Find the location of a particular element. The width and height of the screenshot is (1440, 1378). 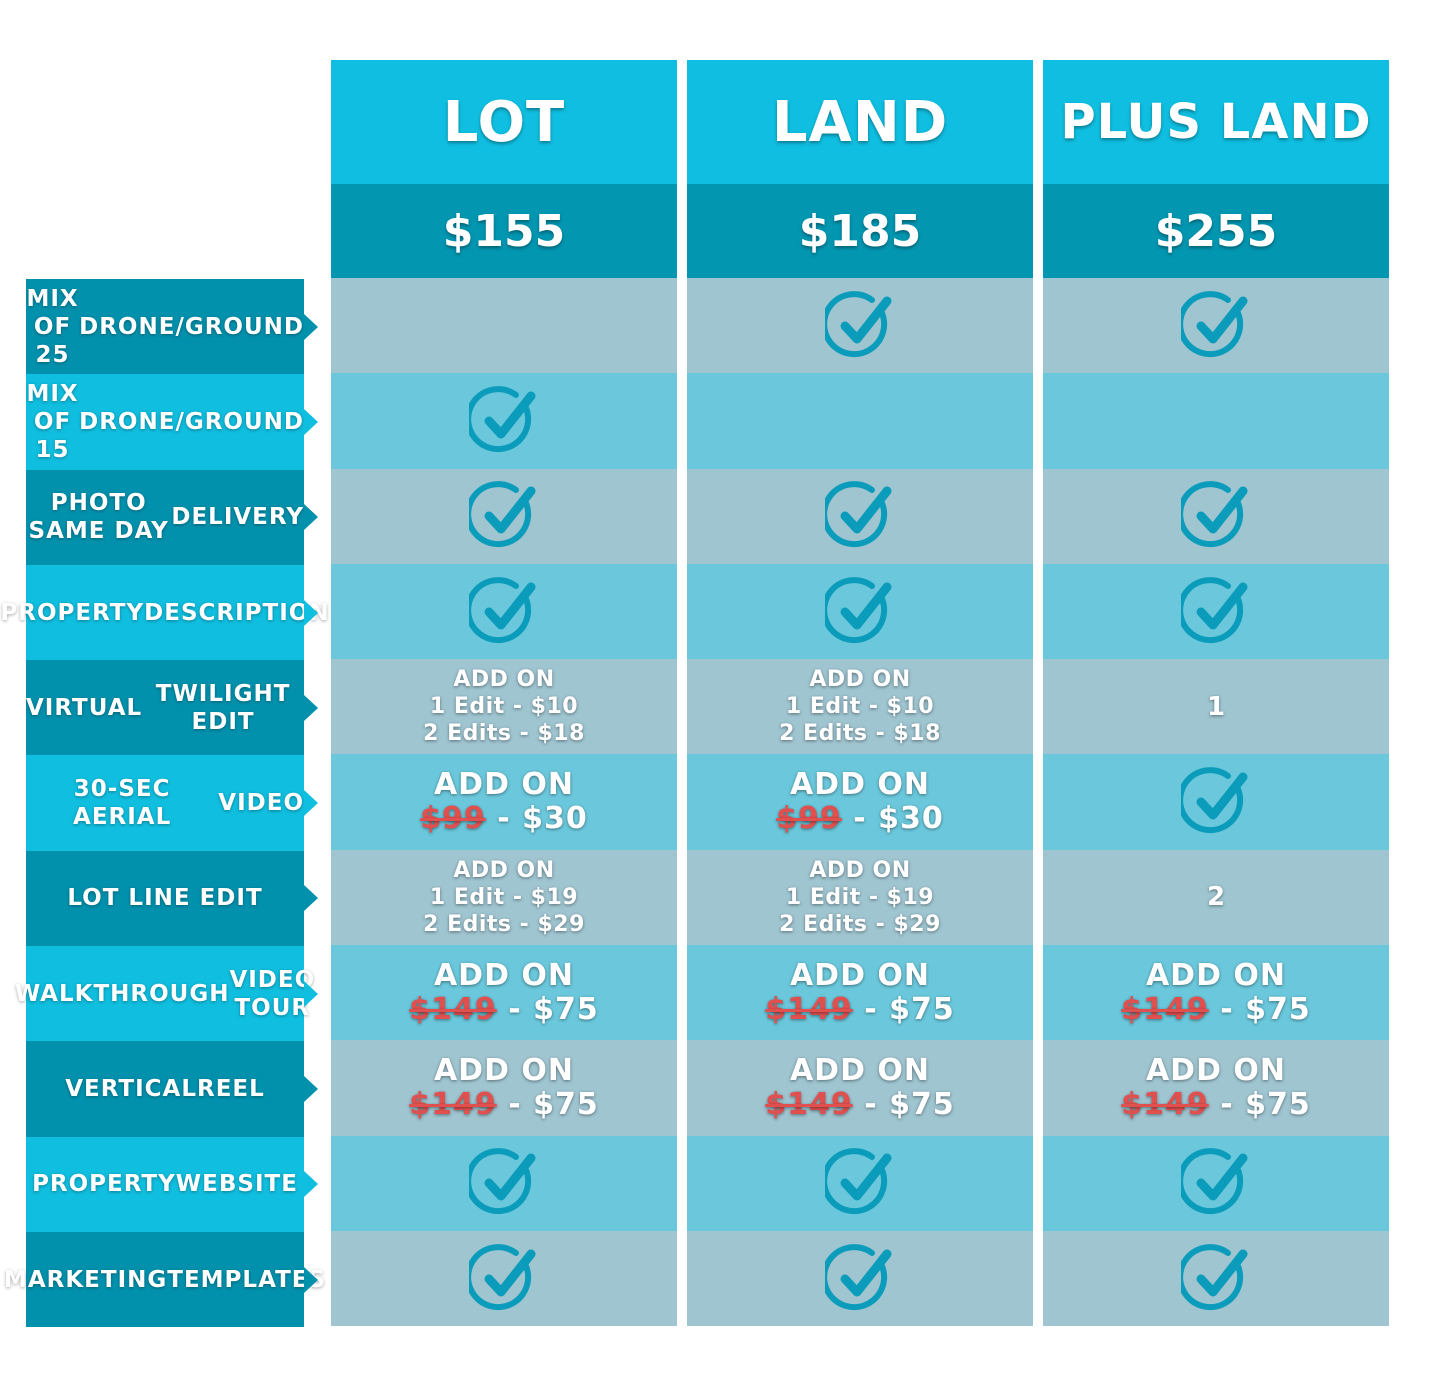

feature-label-line: TWILIGHT EDIT is located at coordinates (223, 707).